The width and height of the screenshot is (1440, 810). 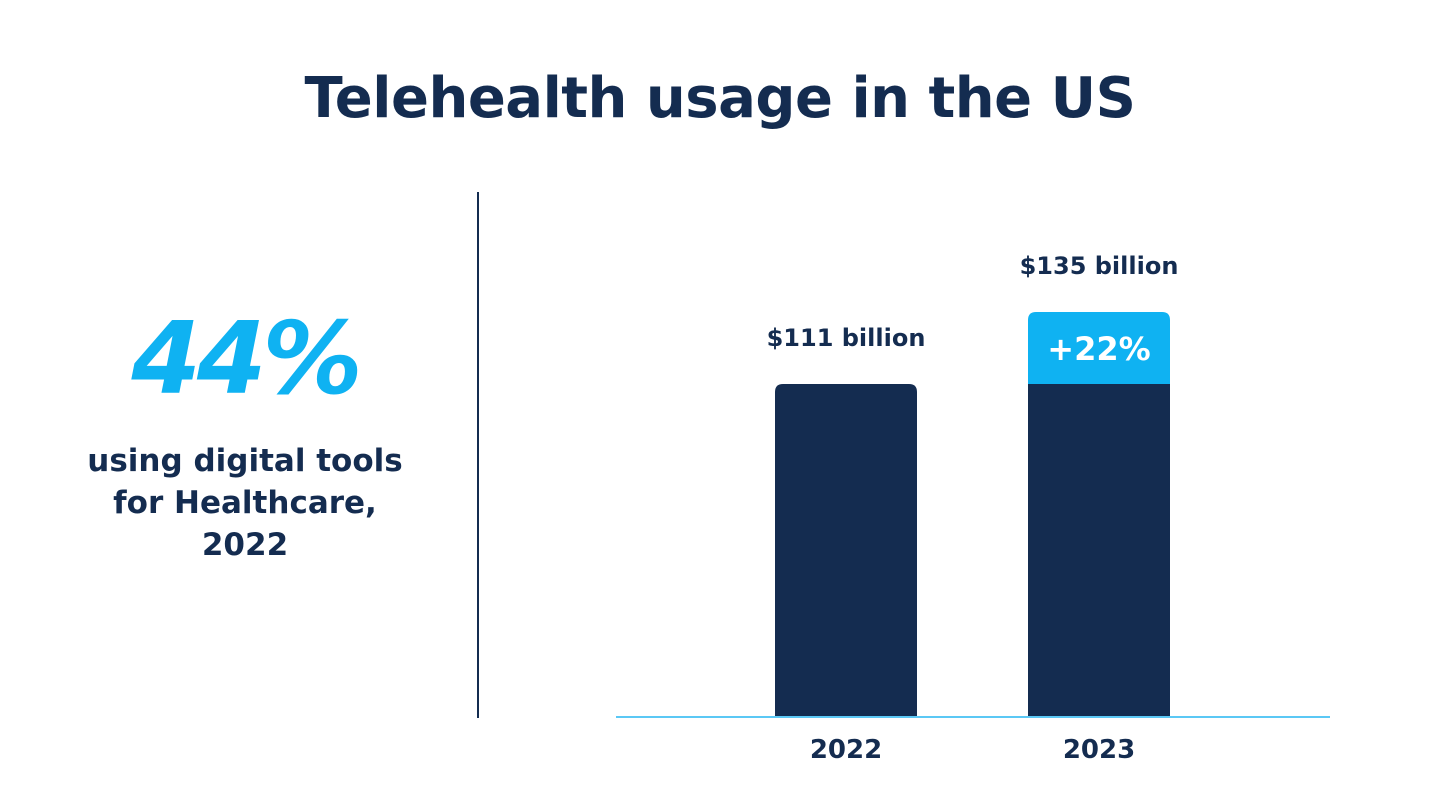 I want to click on stat-description-line-2: for Healthcare,, so click(x=245, y=503).